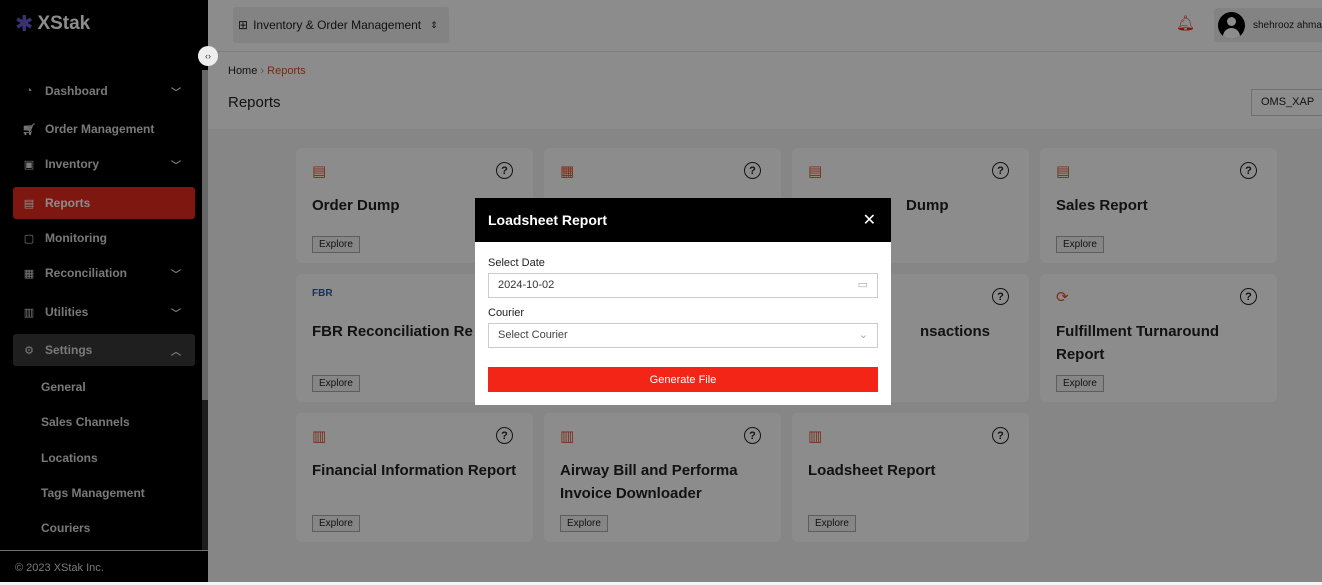 This screenshot has width=1322, height=585. What do you see at coordinates (254, 102) in the screenshot?
I see `page-title: Reports` at bounding box center [254, 102].